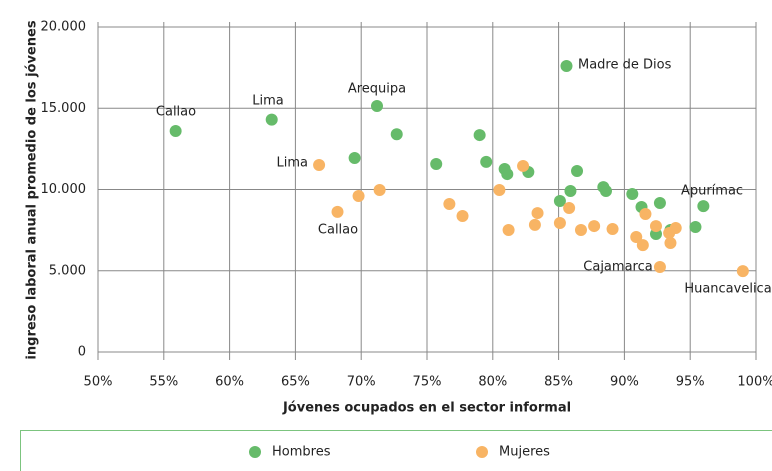 The image size is (772, 471). What do you see at coordinates (727, 289) in the screenshot?
I see `annotation: Huancavelica` at bounding box center [727, 289].